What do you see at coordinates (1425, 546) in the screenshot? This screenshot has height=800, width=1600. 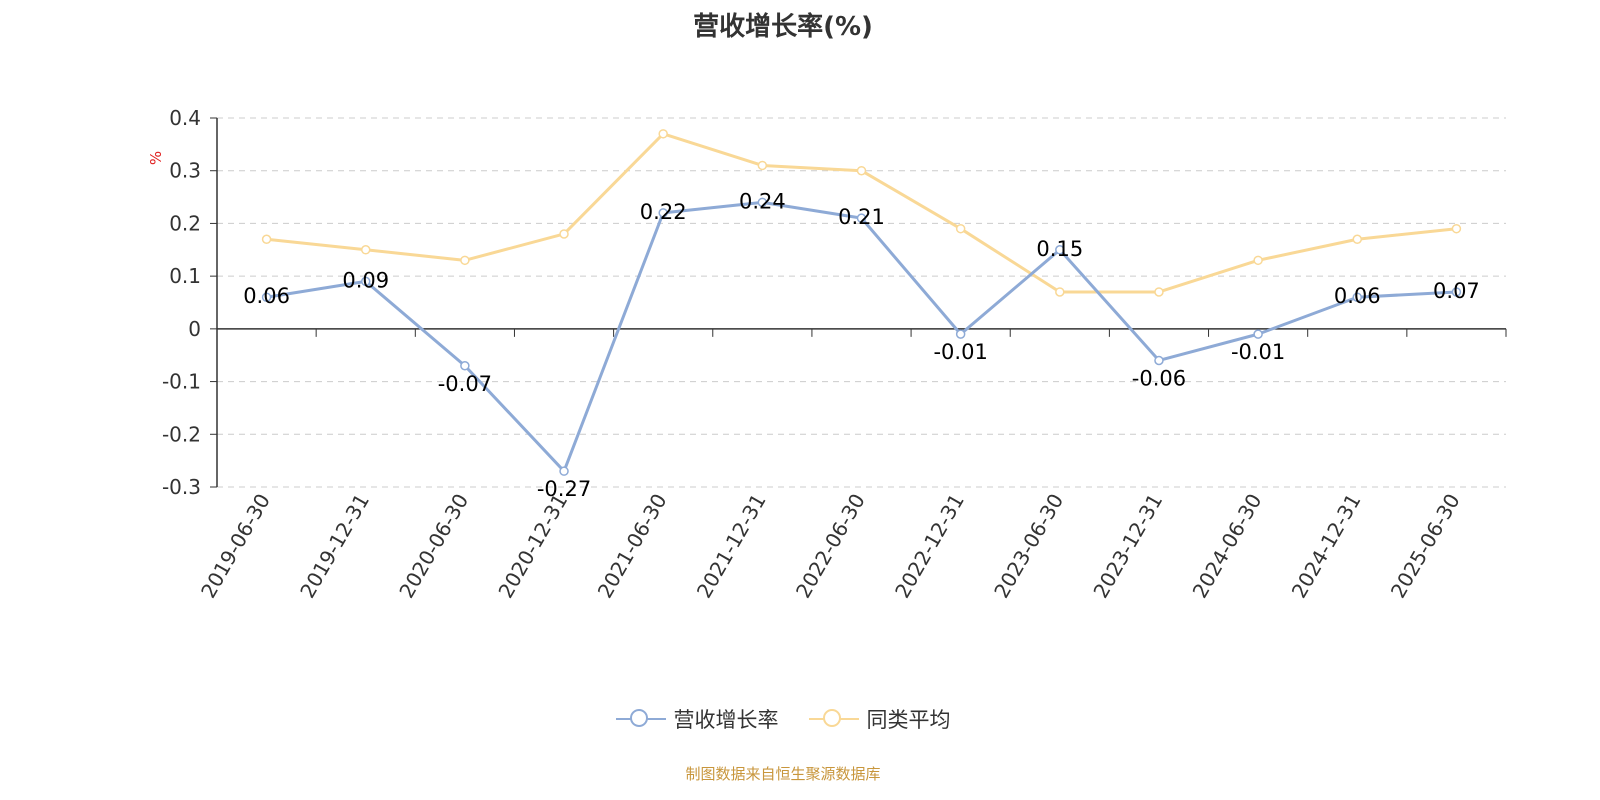 I see `x-tick-label: 2025-06-30` at bounding box center [1425, 546].